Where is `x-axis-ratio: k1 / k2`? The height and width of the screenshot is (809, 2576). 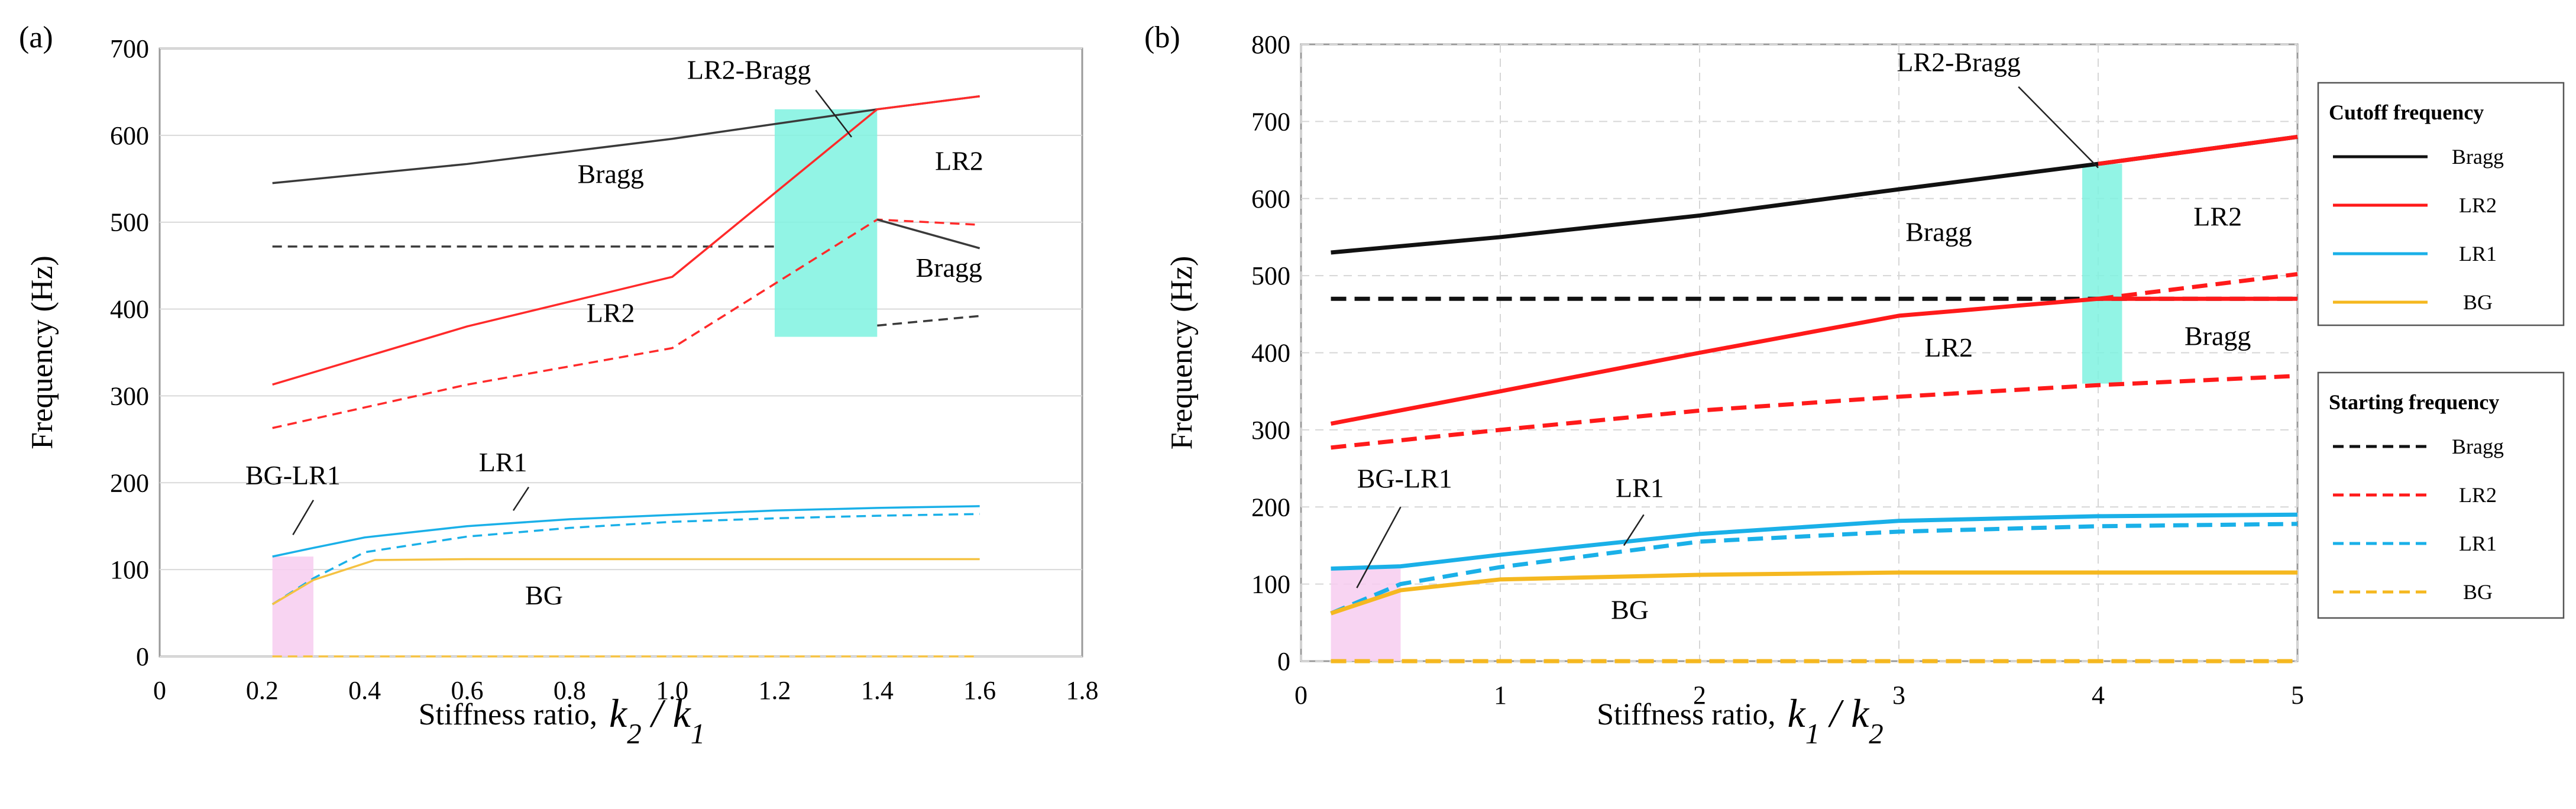
x-axis-ratio: k1 / k2 is located at coordinates (1836, 720).